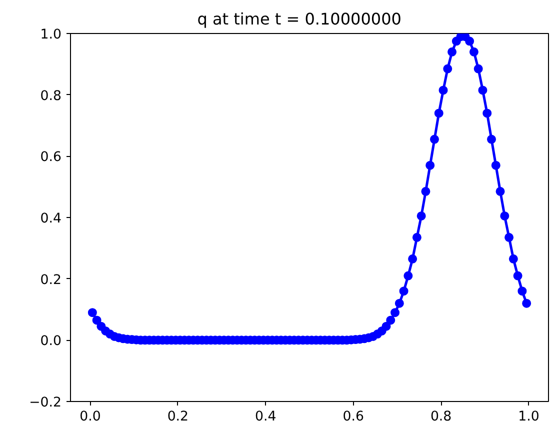 The width and height of the screenshot is (559, 435). I want to click on y-tick-label: 0.8, so click(51, 96).